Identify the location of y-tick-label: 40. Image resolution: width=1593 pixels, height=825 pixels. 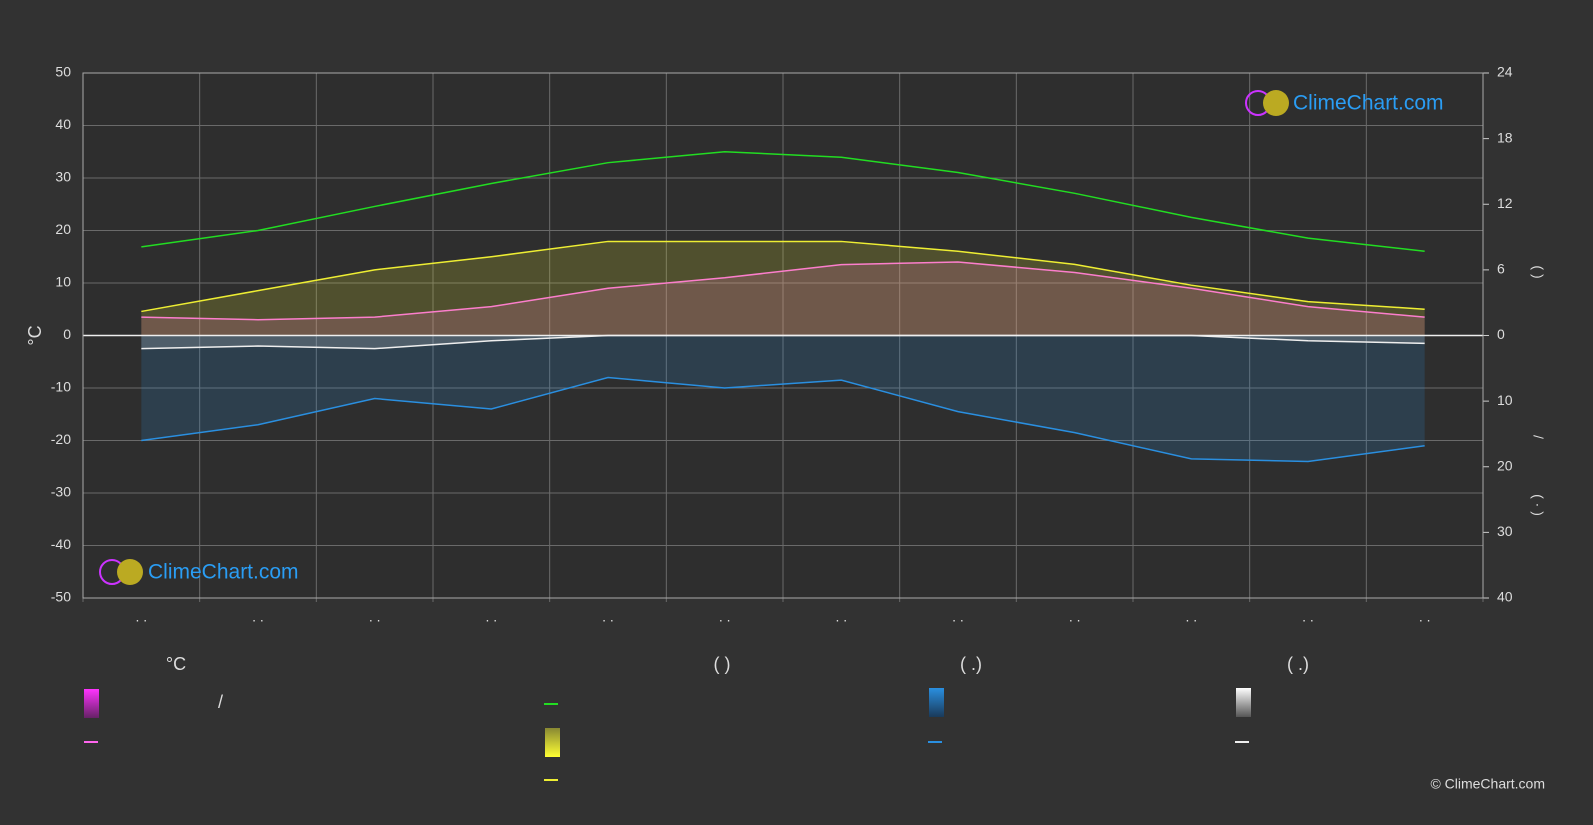
(63, 124).